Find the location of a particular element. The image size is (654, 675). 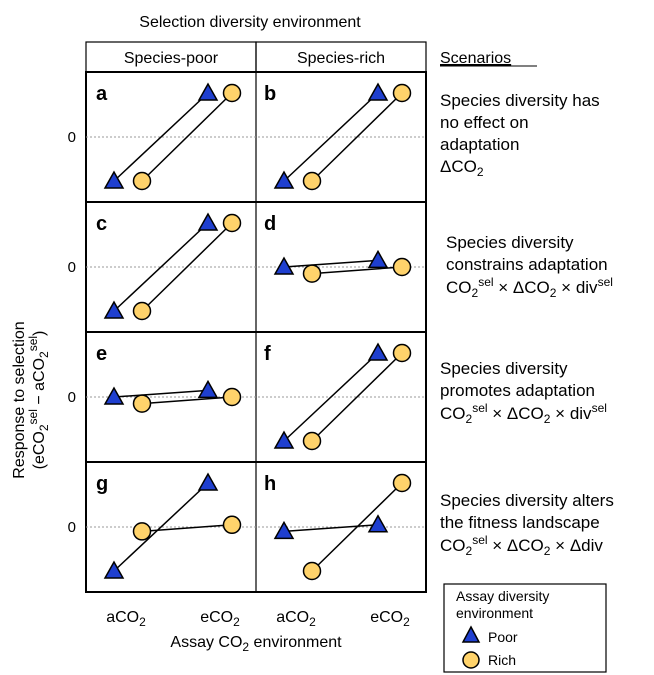

scenario-2-line2: constrains adaptation is located at coordinates (527, 264).